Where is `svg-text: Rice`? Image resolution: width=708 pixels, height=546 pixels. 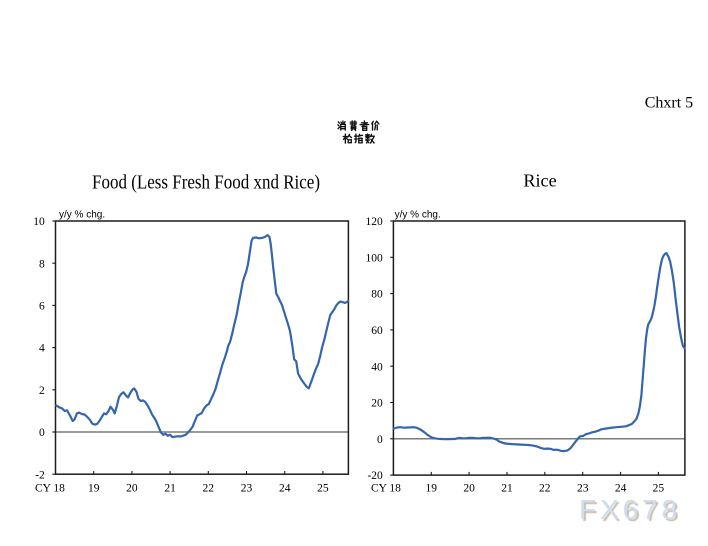 svg-text: Rice is located at coordinates (539, 181).